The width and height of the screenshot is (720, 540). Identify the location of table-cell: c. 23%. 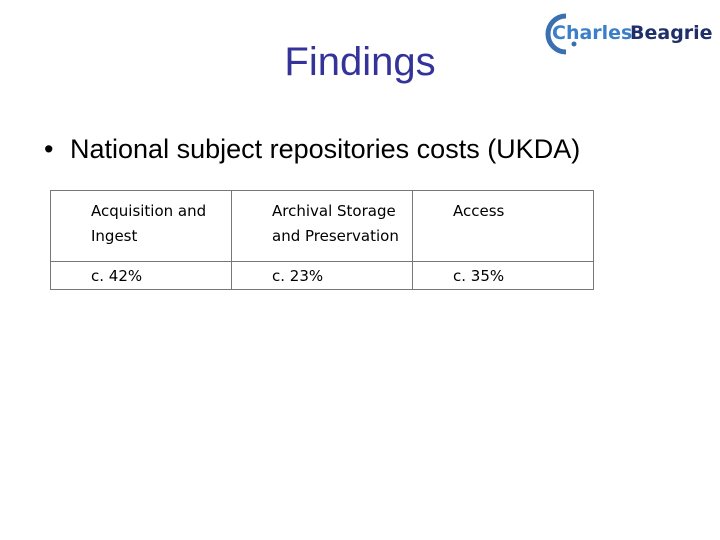
(322, 275).